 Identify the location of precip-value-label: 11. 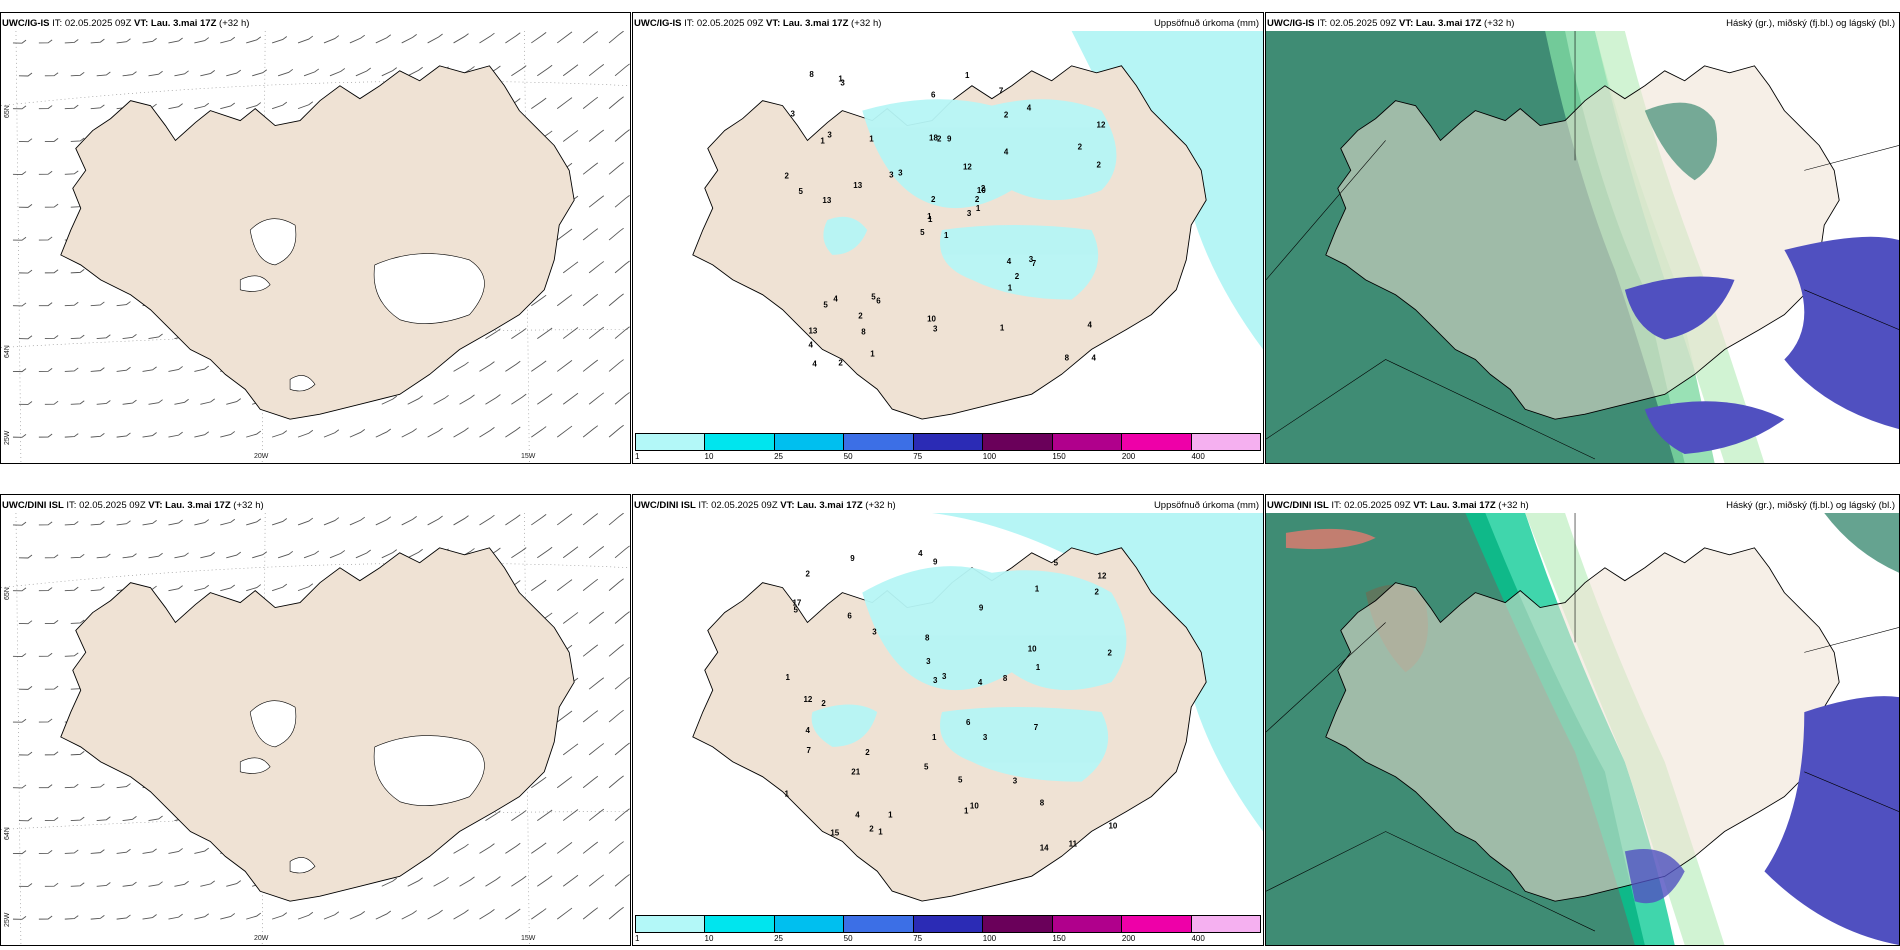
(1073, 843).